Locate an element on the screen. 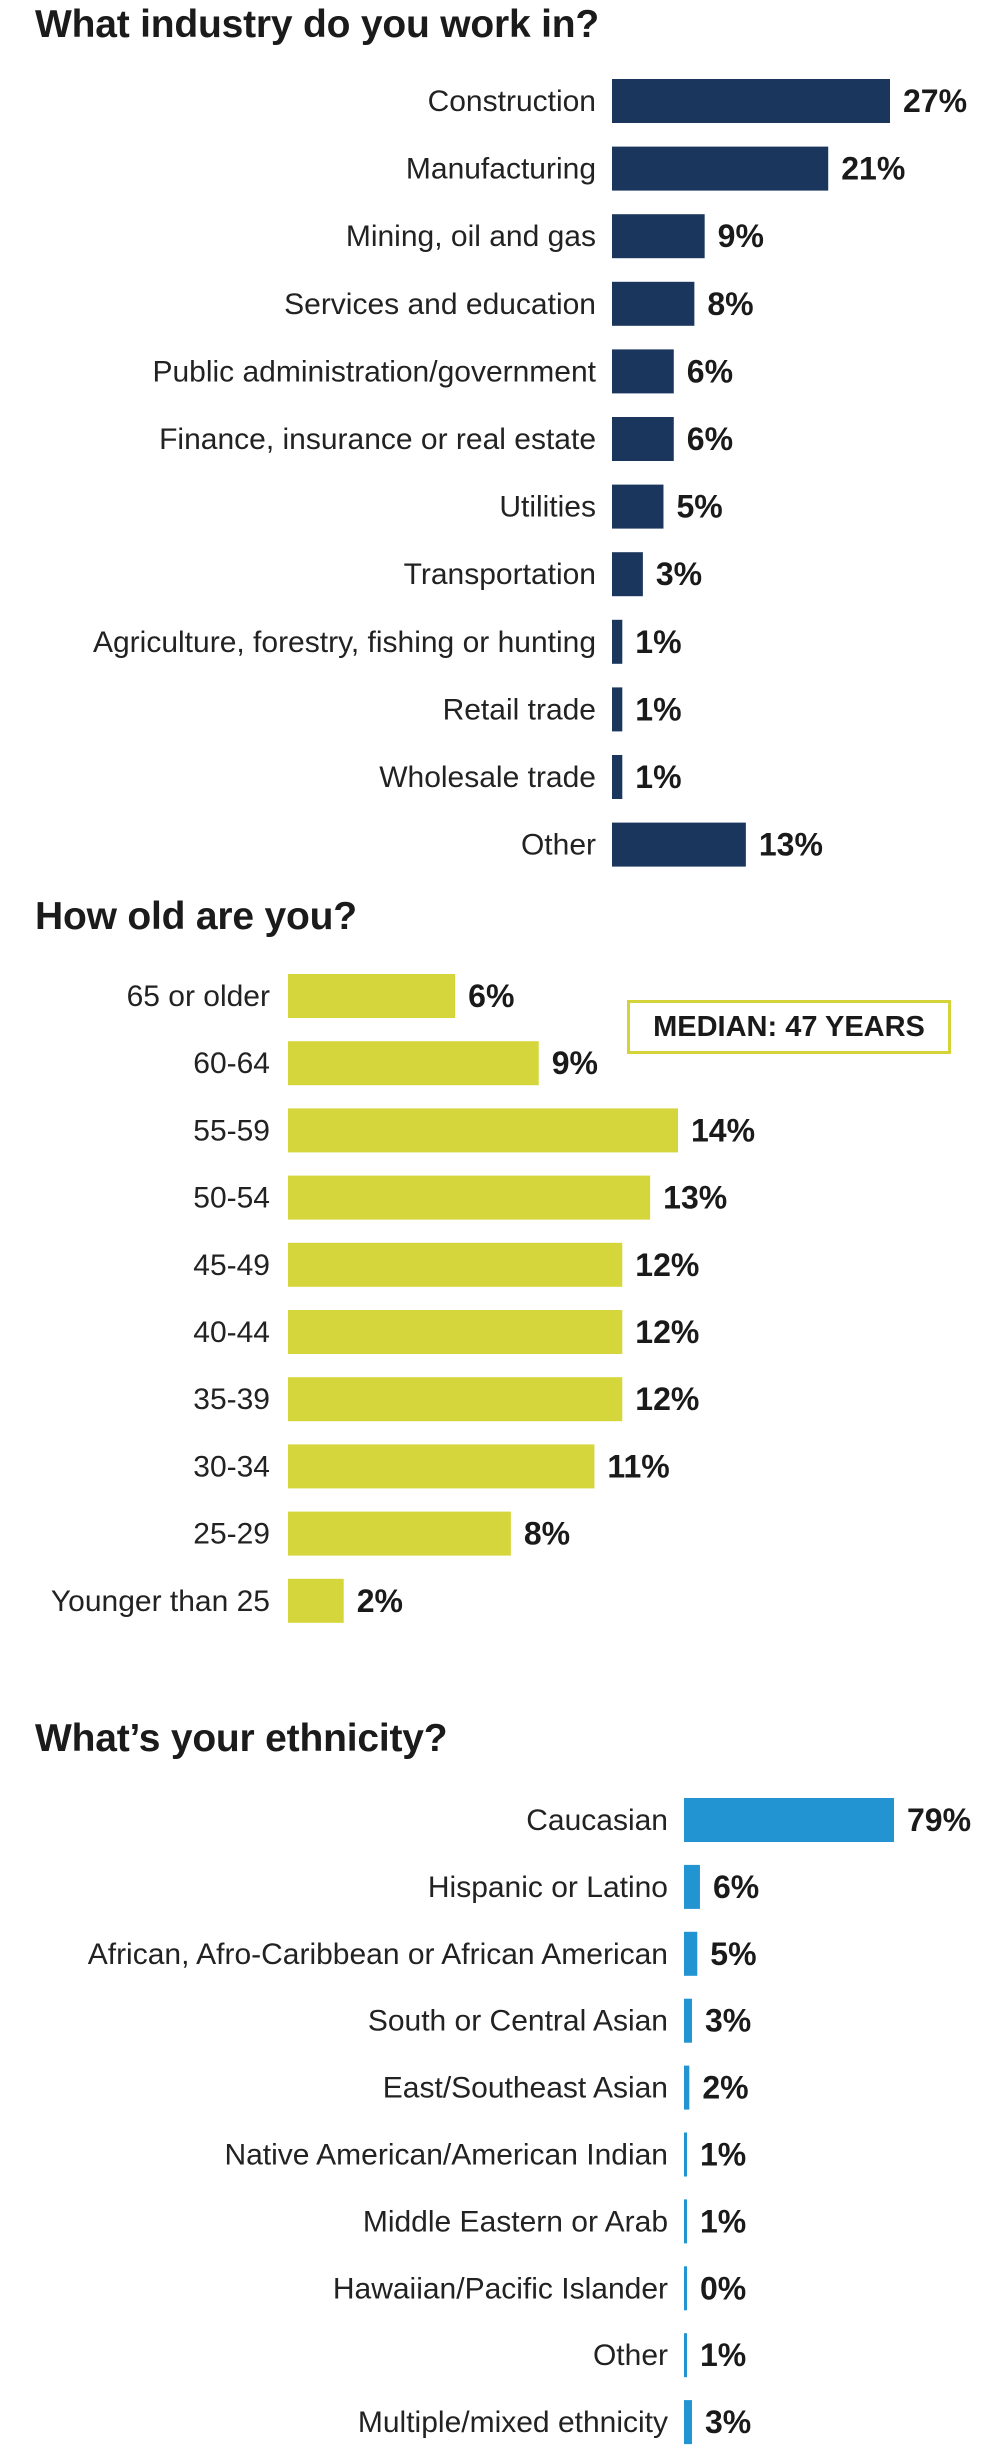 The height and width of the screenshot is (2451, 1000). ethnicity-category-label: East/Southeast Asian is located at coordinates (525, 2088).